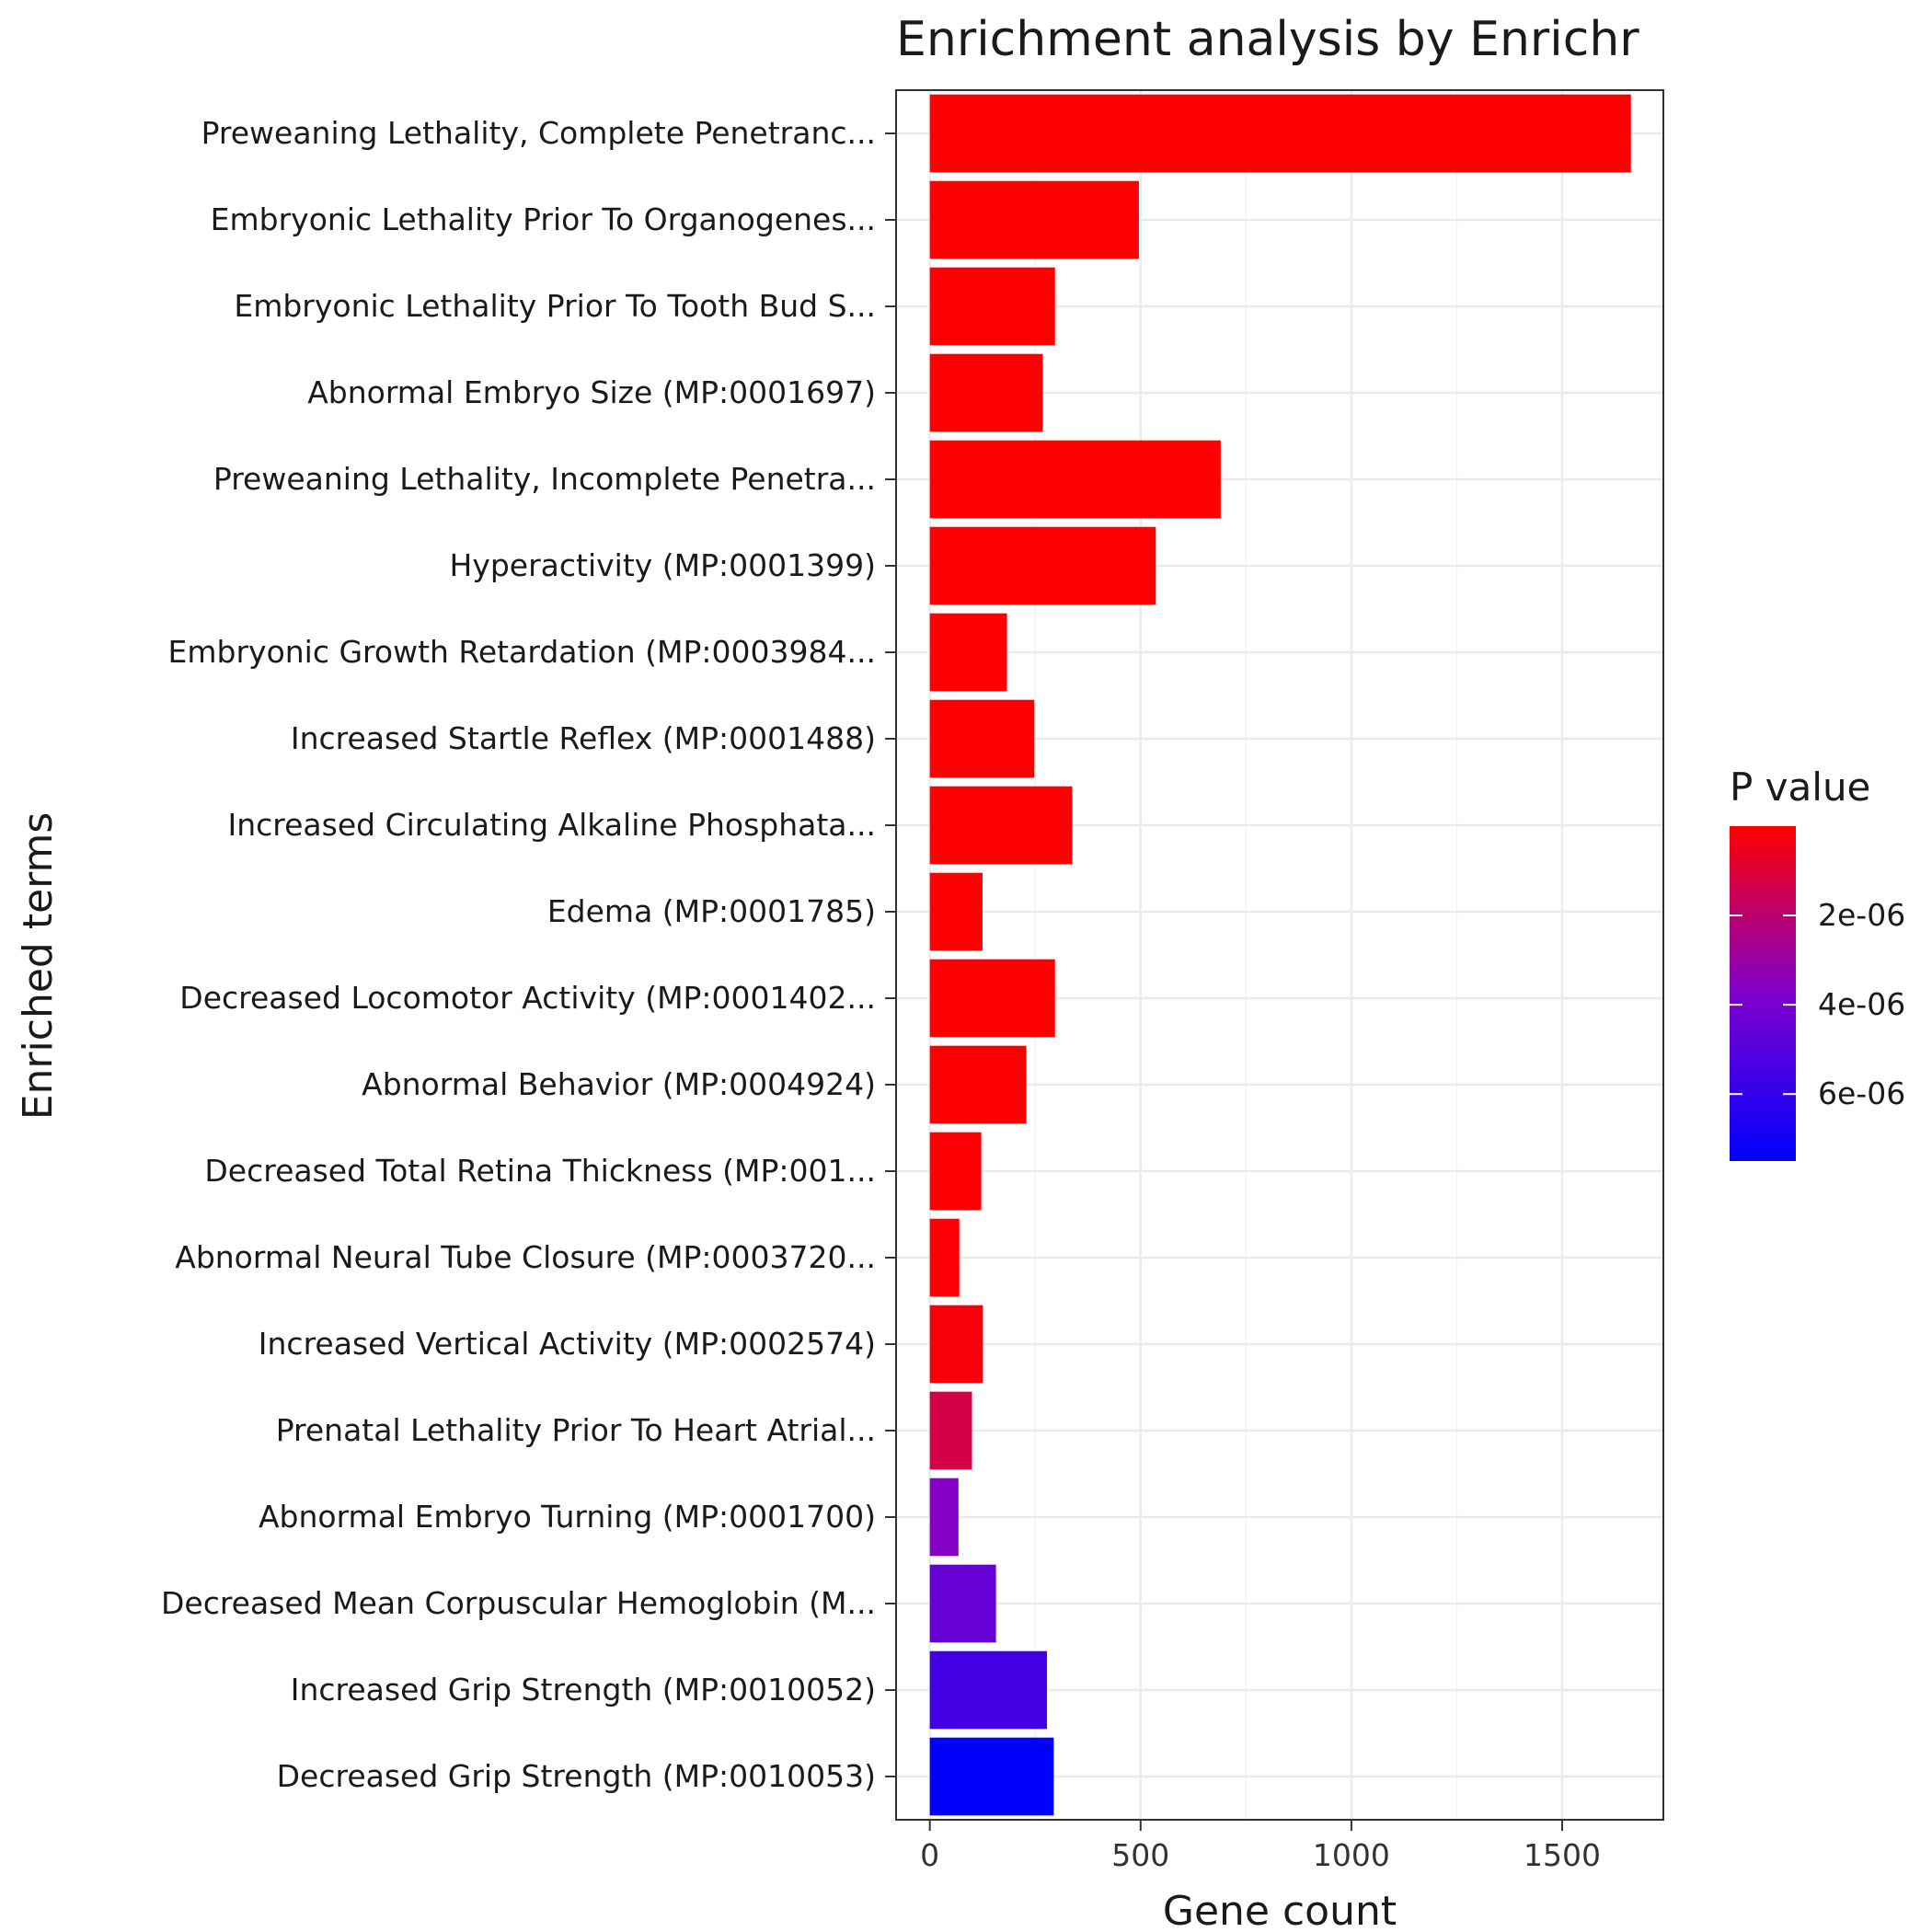  I want to click on legend: P value 2e-06 4e-06 6e-06, so click(1817, 963).